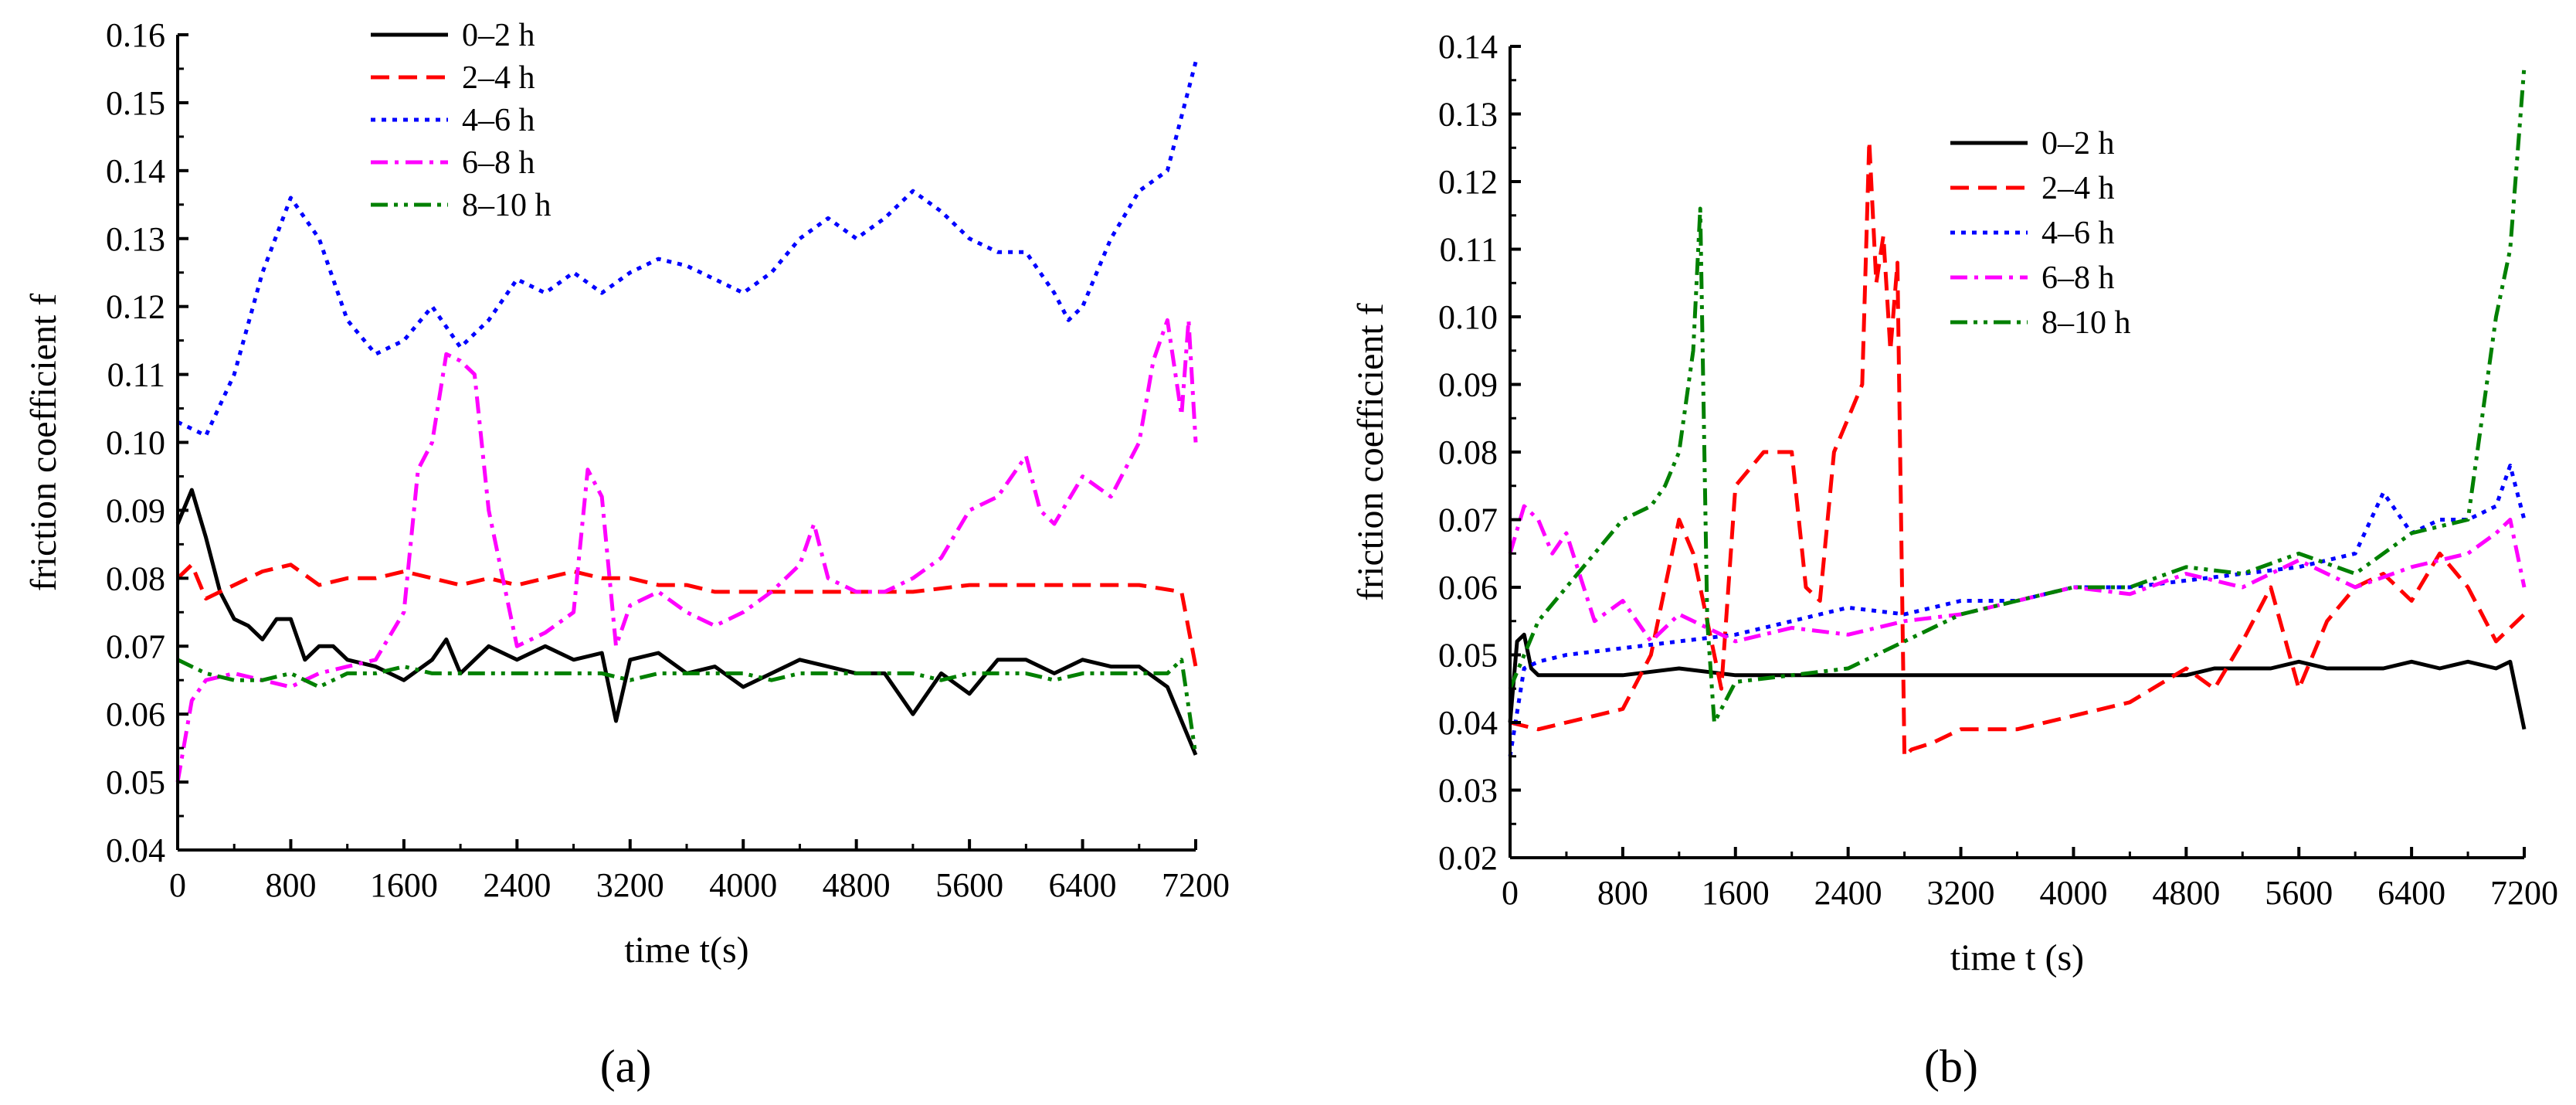 This screenshot has height=1105, width=2576. I want to click on y-tick-label: 0.15, so click(135, 103).